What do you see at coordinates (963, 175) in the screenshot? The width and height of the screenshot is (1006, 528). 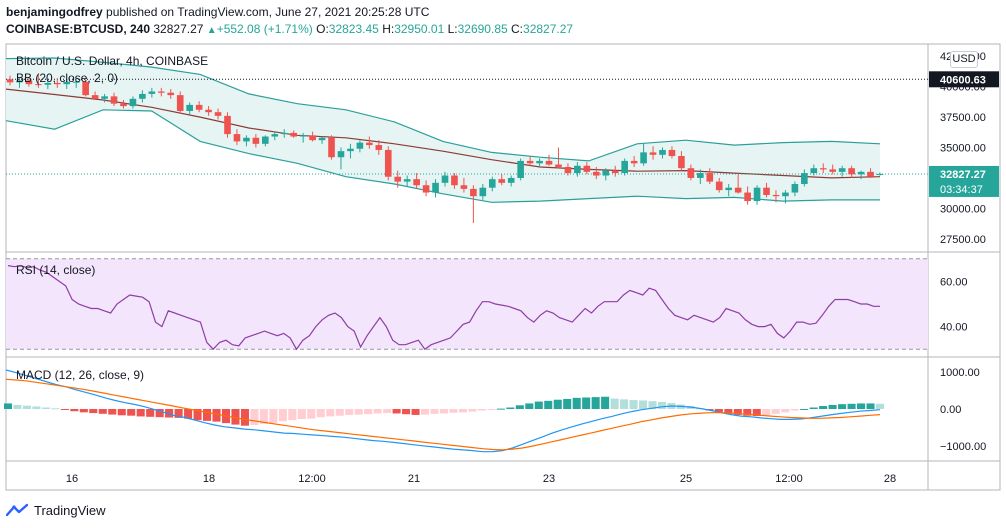 I see `last-price-label: 32827.27` at bounding box center [963, 175].